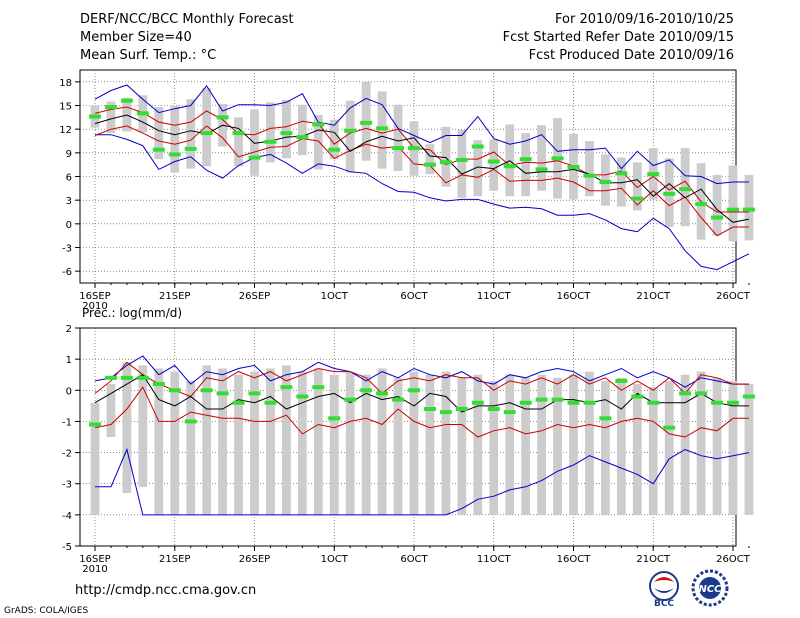 The image size is (800, 618). Describe the element at coordinates (69, 360) in the screenshot. I see `precip-y-tick-label: 1` at that location.